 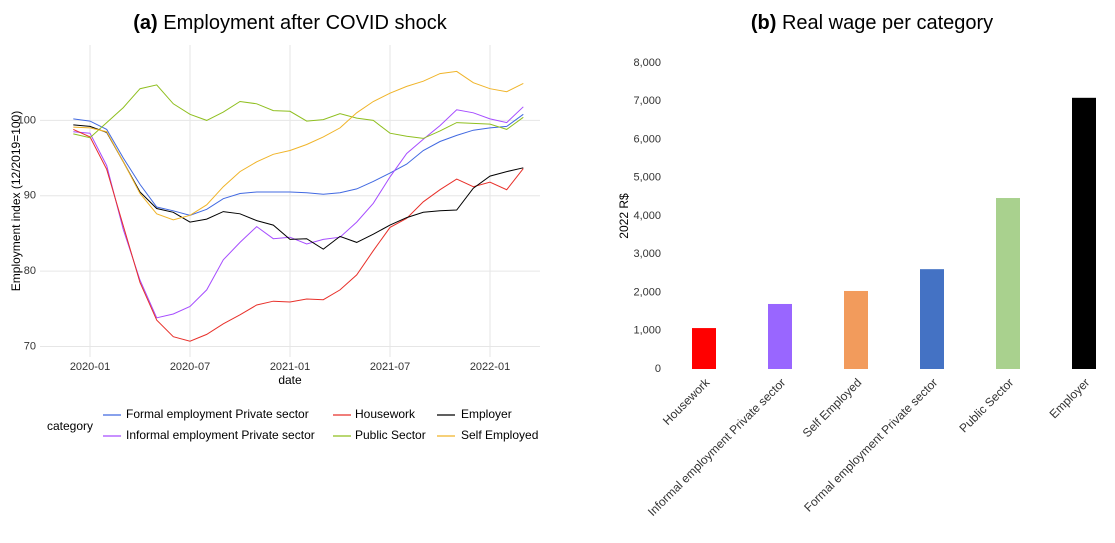 What do you see at coordinates (499, 435) in the screenshot?
I see `legend-label: Self Employed` at bounding box center [499, 435].